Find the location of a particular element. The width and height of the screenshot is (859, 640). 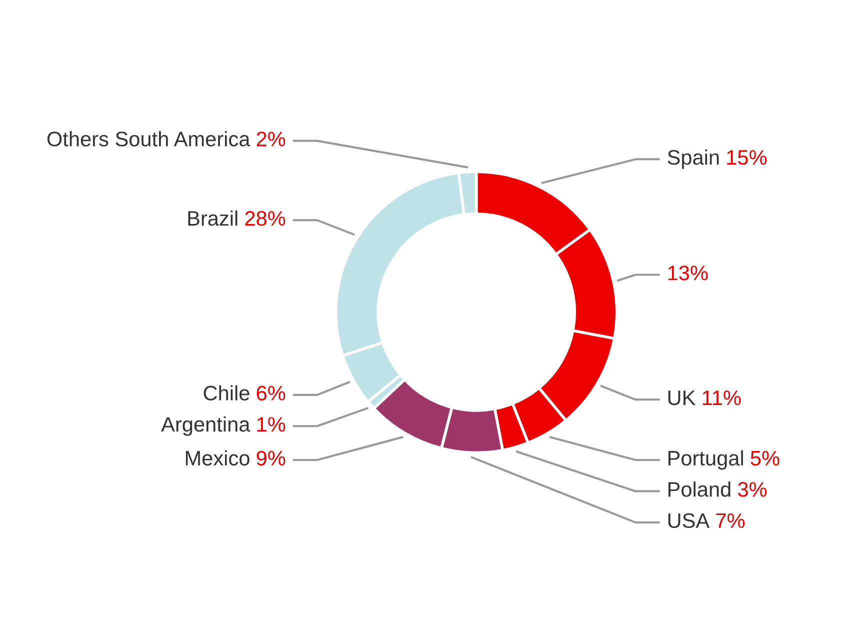

slice-label: Portugal is located at coordinates (705, 460).